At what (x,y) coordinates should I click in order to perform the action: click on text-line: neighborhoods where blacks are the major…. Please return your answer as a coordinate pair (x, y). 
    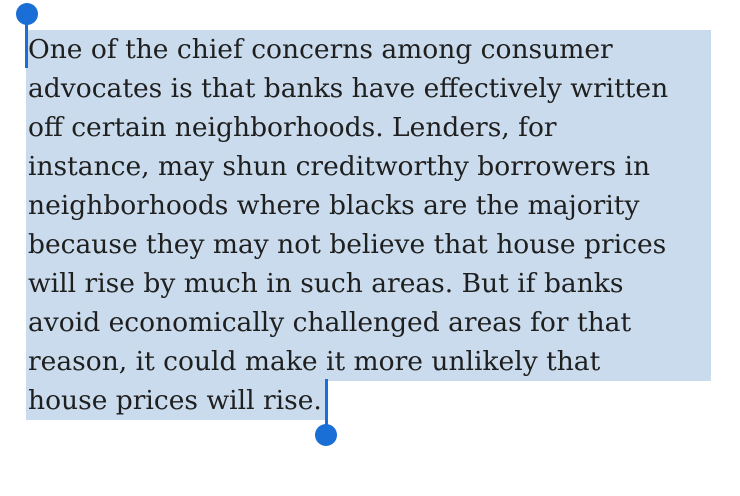
    Looking at the image, I should click on (368, 205).